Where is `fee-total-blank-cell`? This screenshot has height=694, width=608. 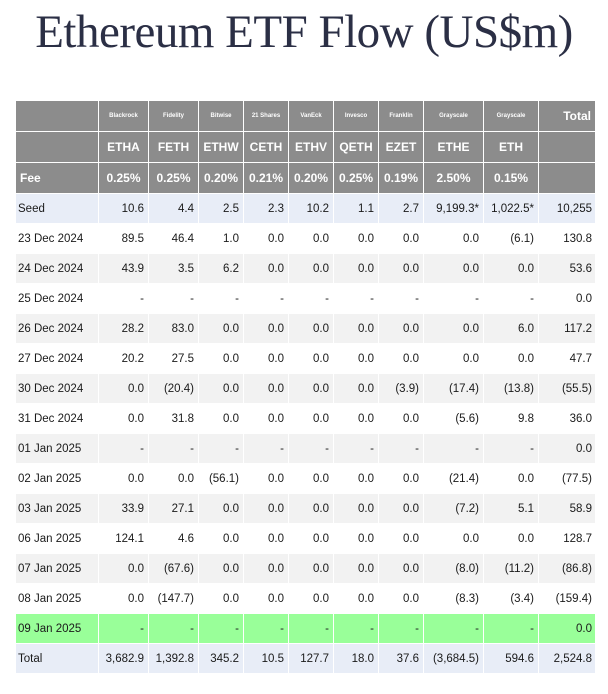 fee-total-blank-cell is located at coordinates (567, 178).